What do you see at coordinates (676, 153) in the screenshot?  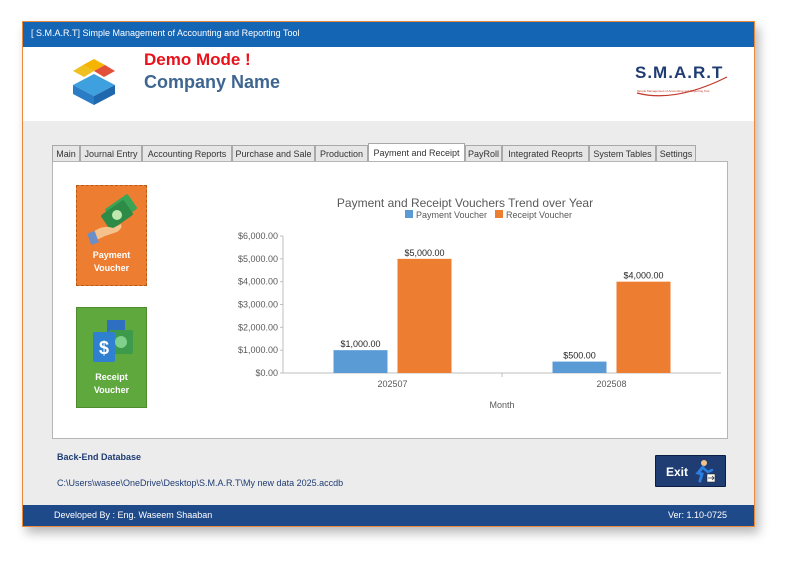 I see `tab-settings: Settings` at bounding box center [676, 153].